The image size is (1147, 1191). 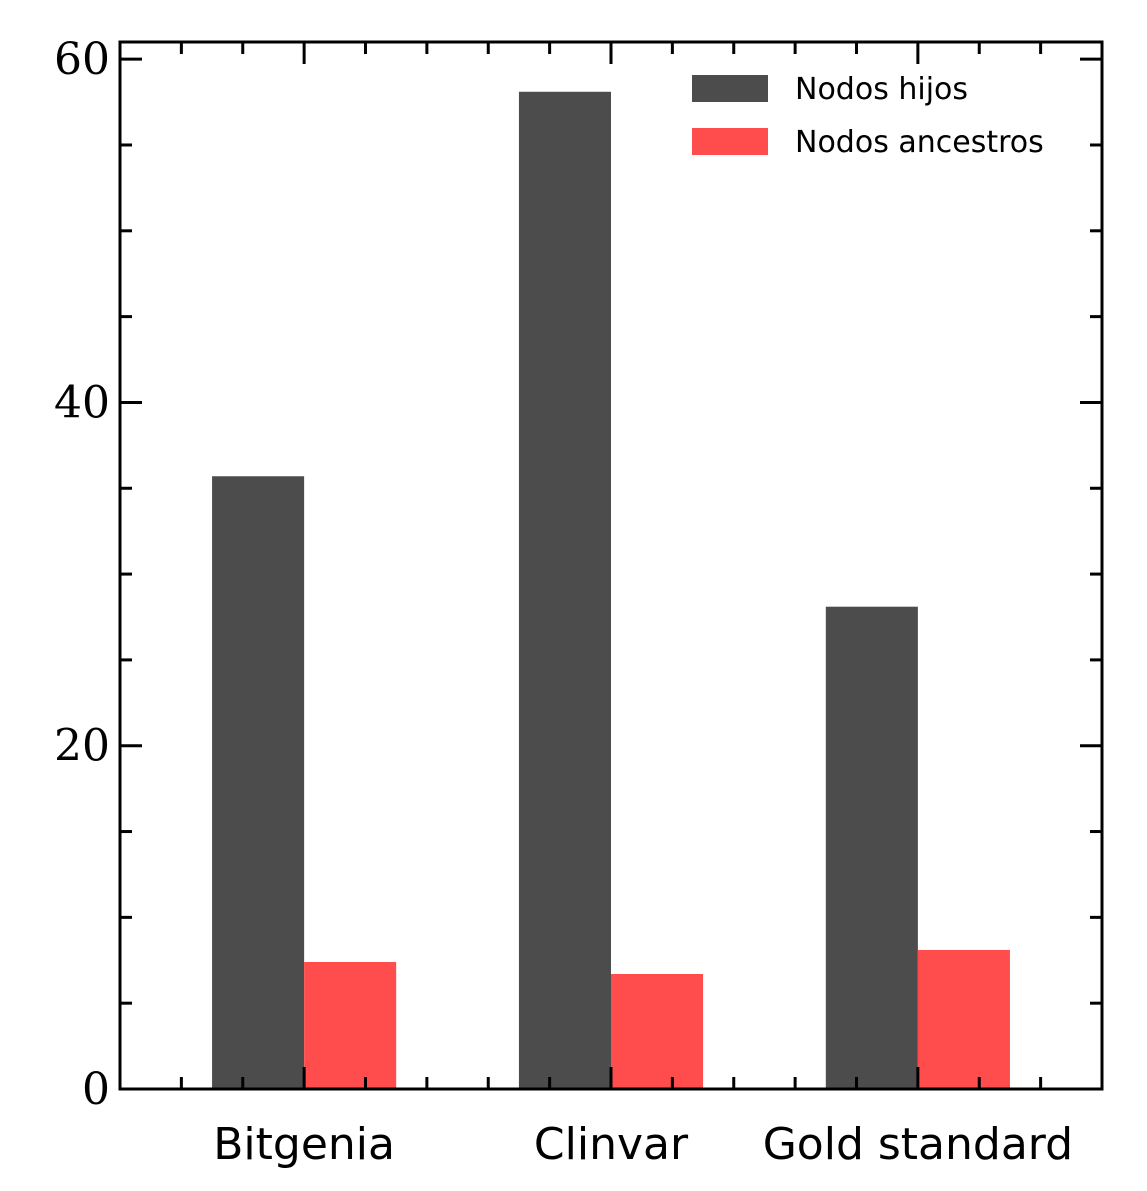 What do you see at coordinates (611, 1144) in the screenshot?
I see `xtick-label-1: Clinvar` at bounding box center [611, 1144].